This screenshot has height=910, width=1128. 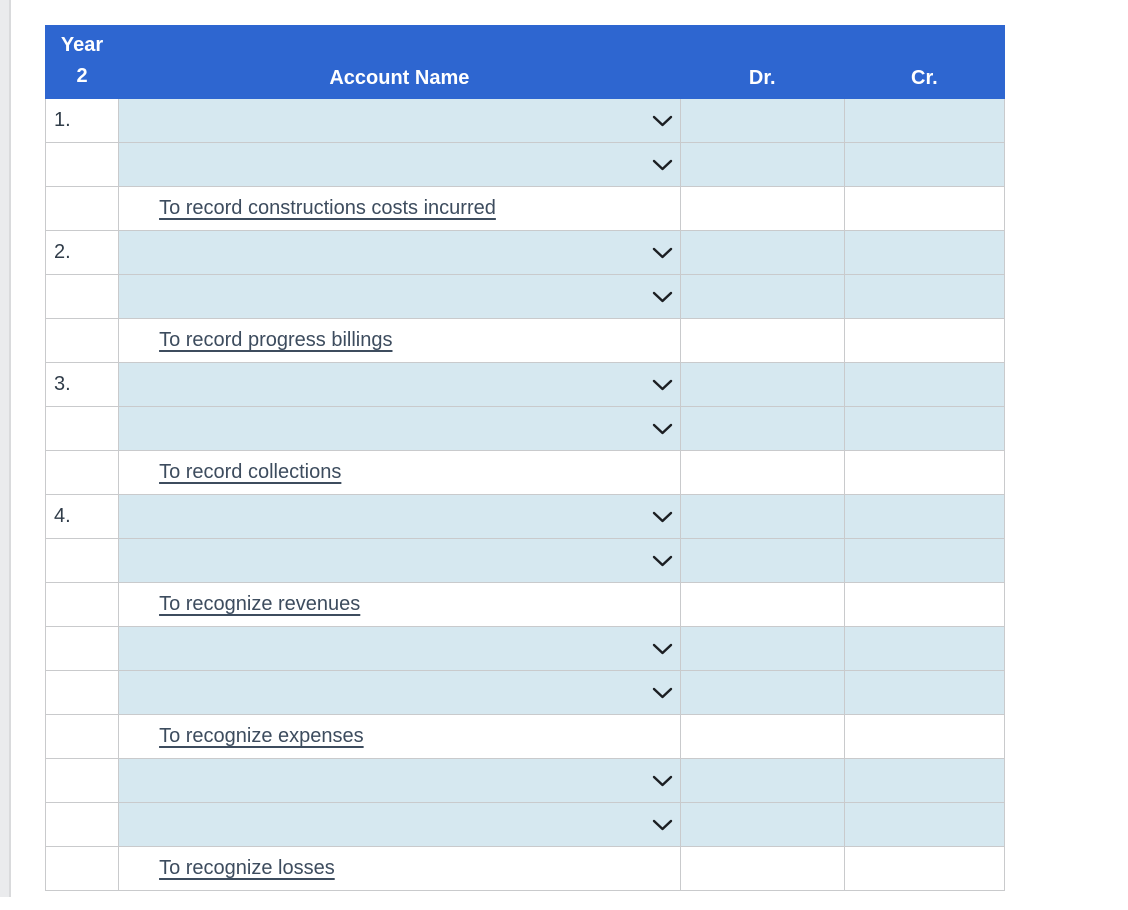 I want to click on entry-description-cell: To record progress billings, so click(x=399, y=340).